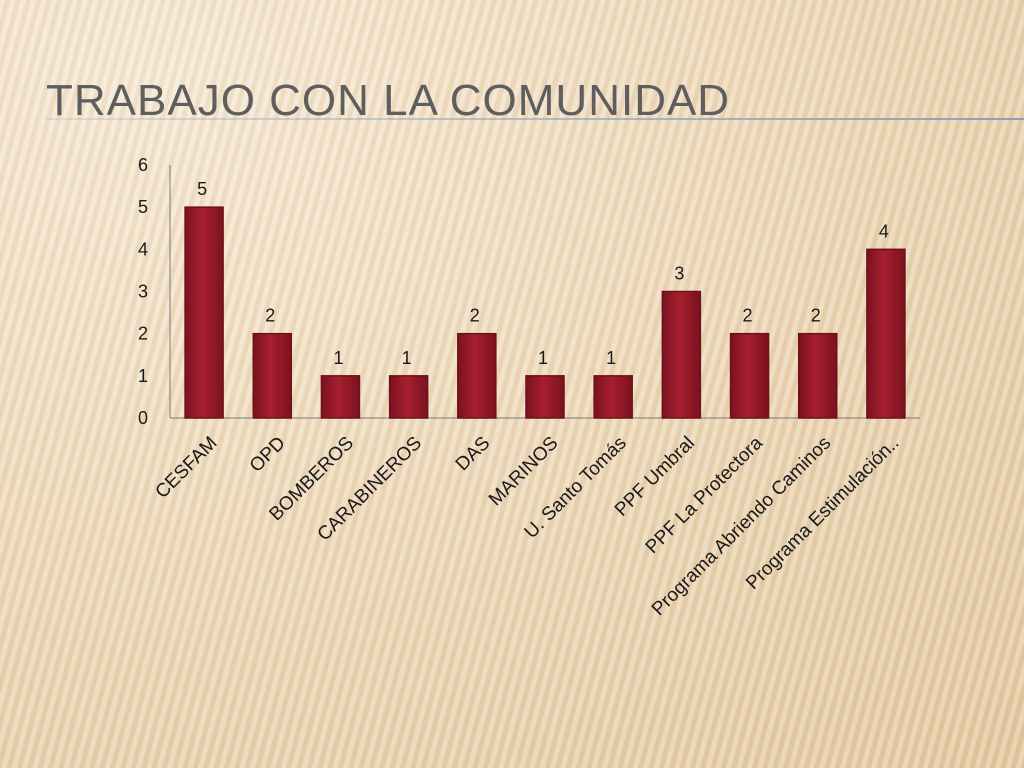  I want to click on category-label: CESFAM, so click(187, 468).